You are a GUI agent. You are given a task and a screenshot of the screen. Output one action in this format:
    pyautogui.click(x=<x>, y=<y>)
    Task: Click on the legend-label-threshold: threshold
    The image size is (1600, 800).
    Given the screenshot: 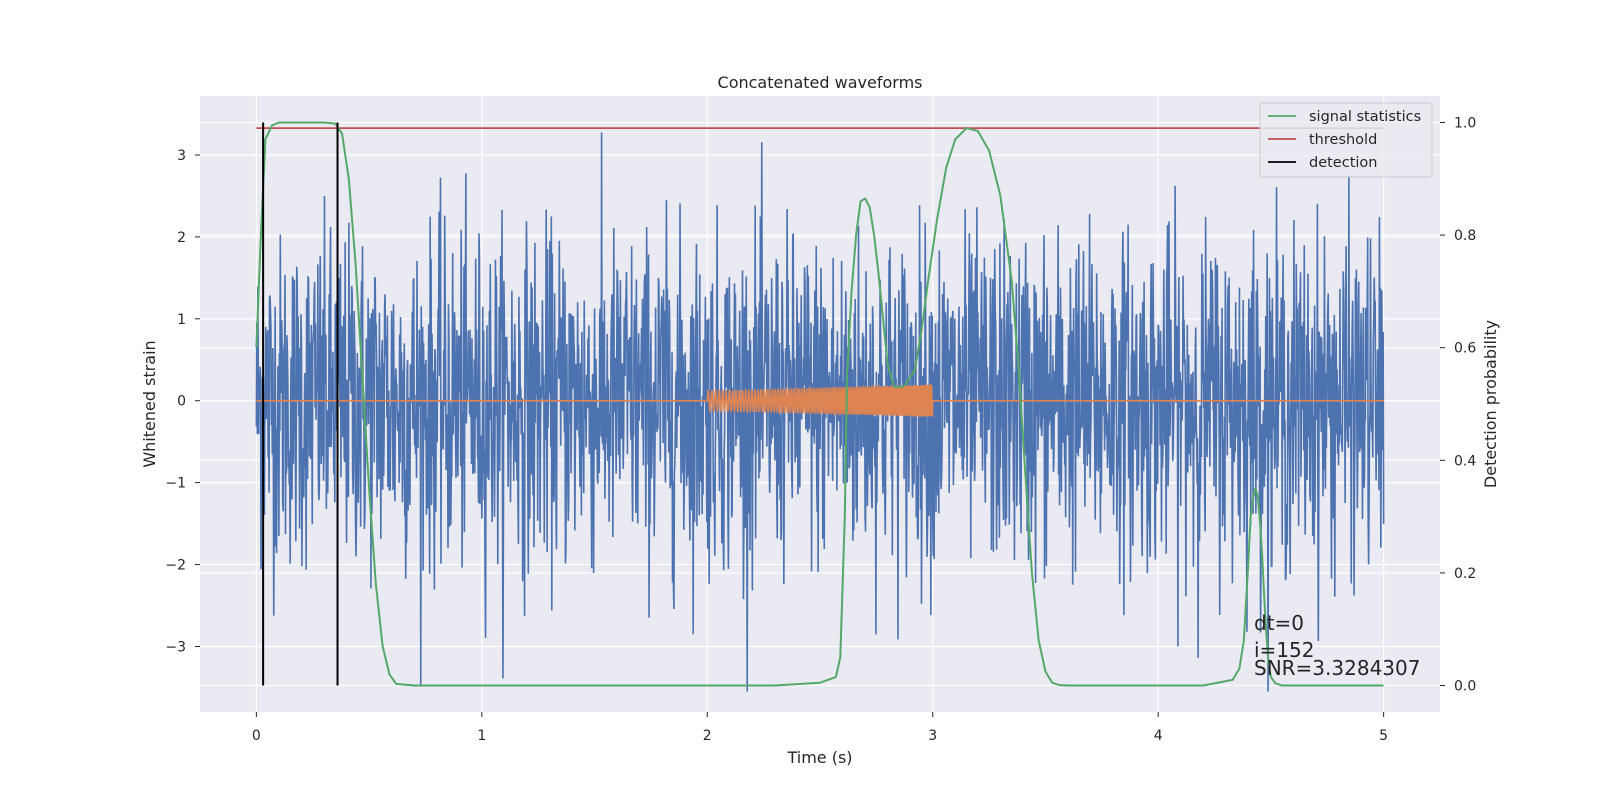 What is the action you would take?
    pyautogui.click(x=1343, y=140)
    